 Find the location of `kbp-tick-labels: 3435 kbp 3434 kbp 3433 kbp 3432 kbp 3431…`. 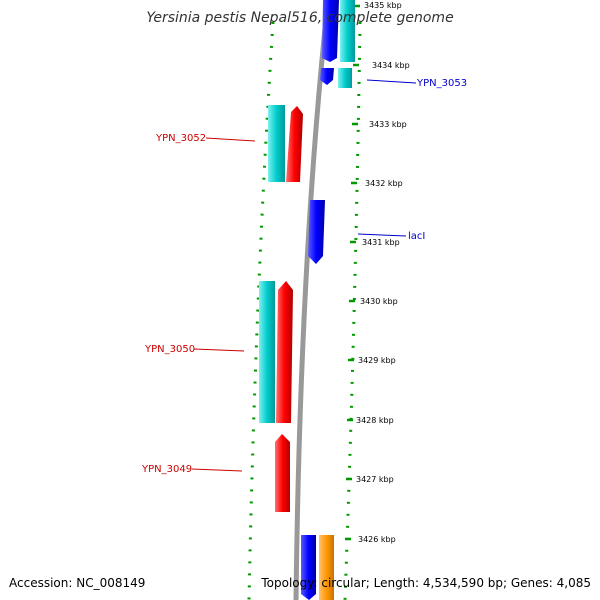

kbp-tick-labels: 3435 kbp 3434 kbp 3433 kbp 3432 kbp 3431… is located at coordinates (383, 272).